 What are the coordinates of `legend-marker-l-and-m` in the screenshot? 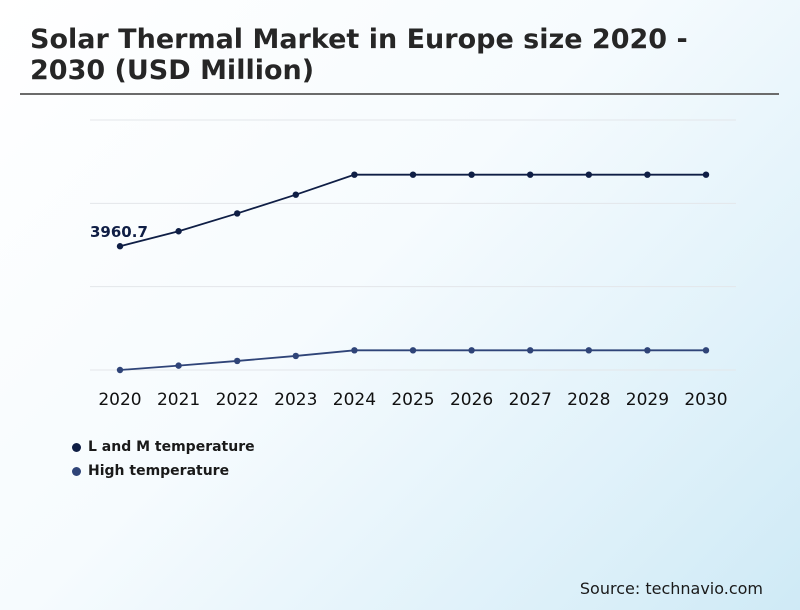 It's located at (76, 447).